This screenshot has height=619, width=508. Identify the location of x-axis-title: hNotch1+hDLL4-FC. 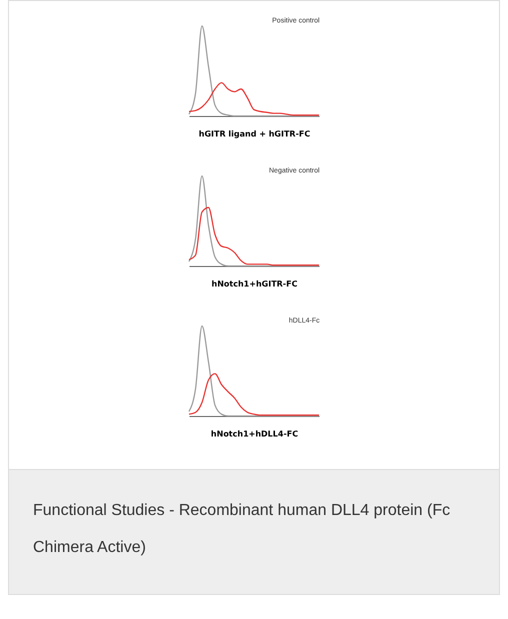
(254, 434).